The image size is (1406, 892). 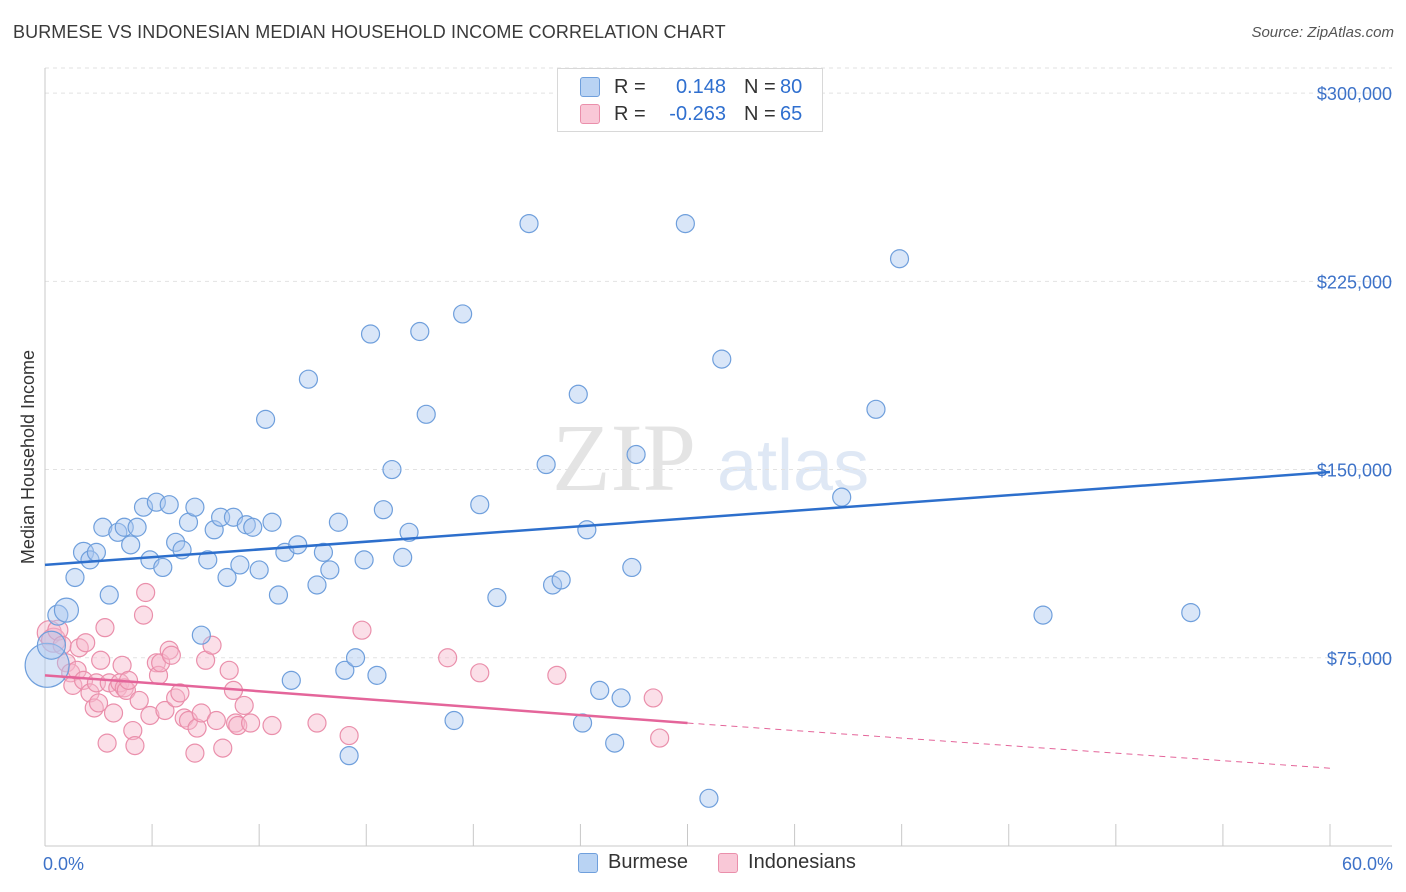 I want to click on y-tick-label: $300,000, so click(x=1354, y=94).